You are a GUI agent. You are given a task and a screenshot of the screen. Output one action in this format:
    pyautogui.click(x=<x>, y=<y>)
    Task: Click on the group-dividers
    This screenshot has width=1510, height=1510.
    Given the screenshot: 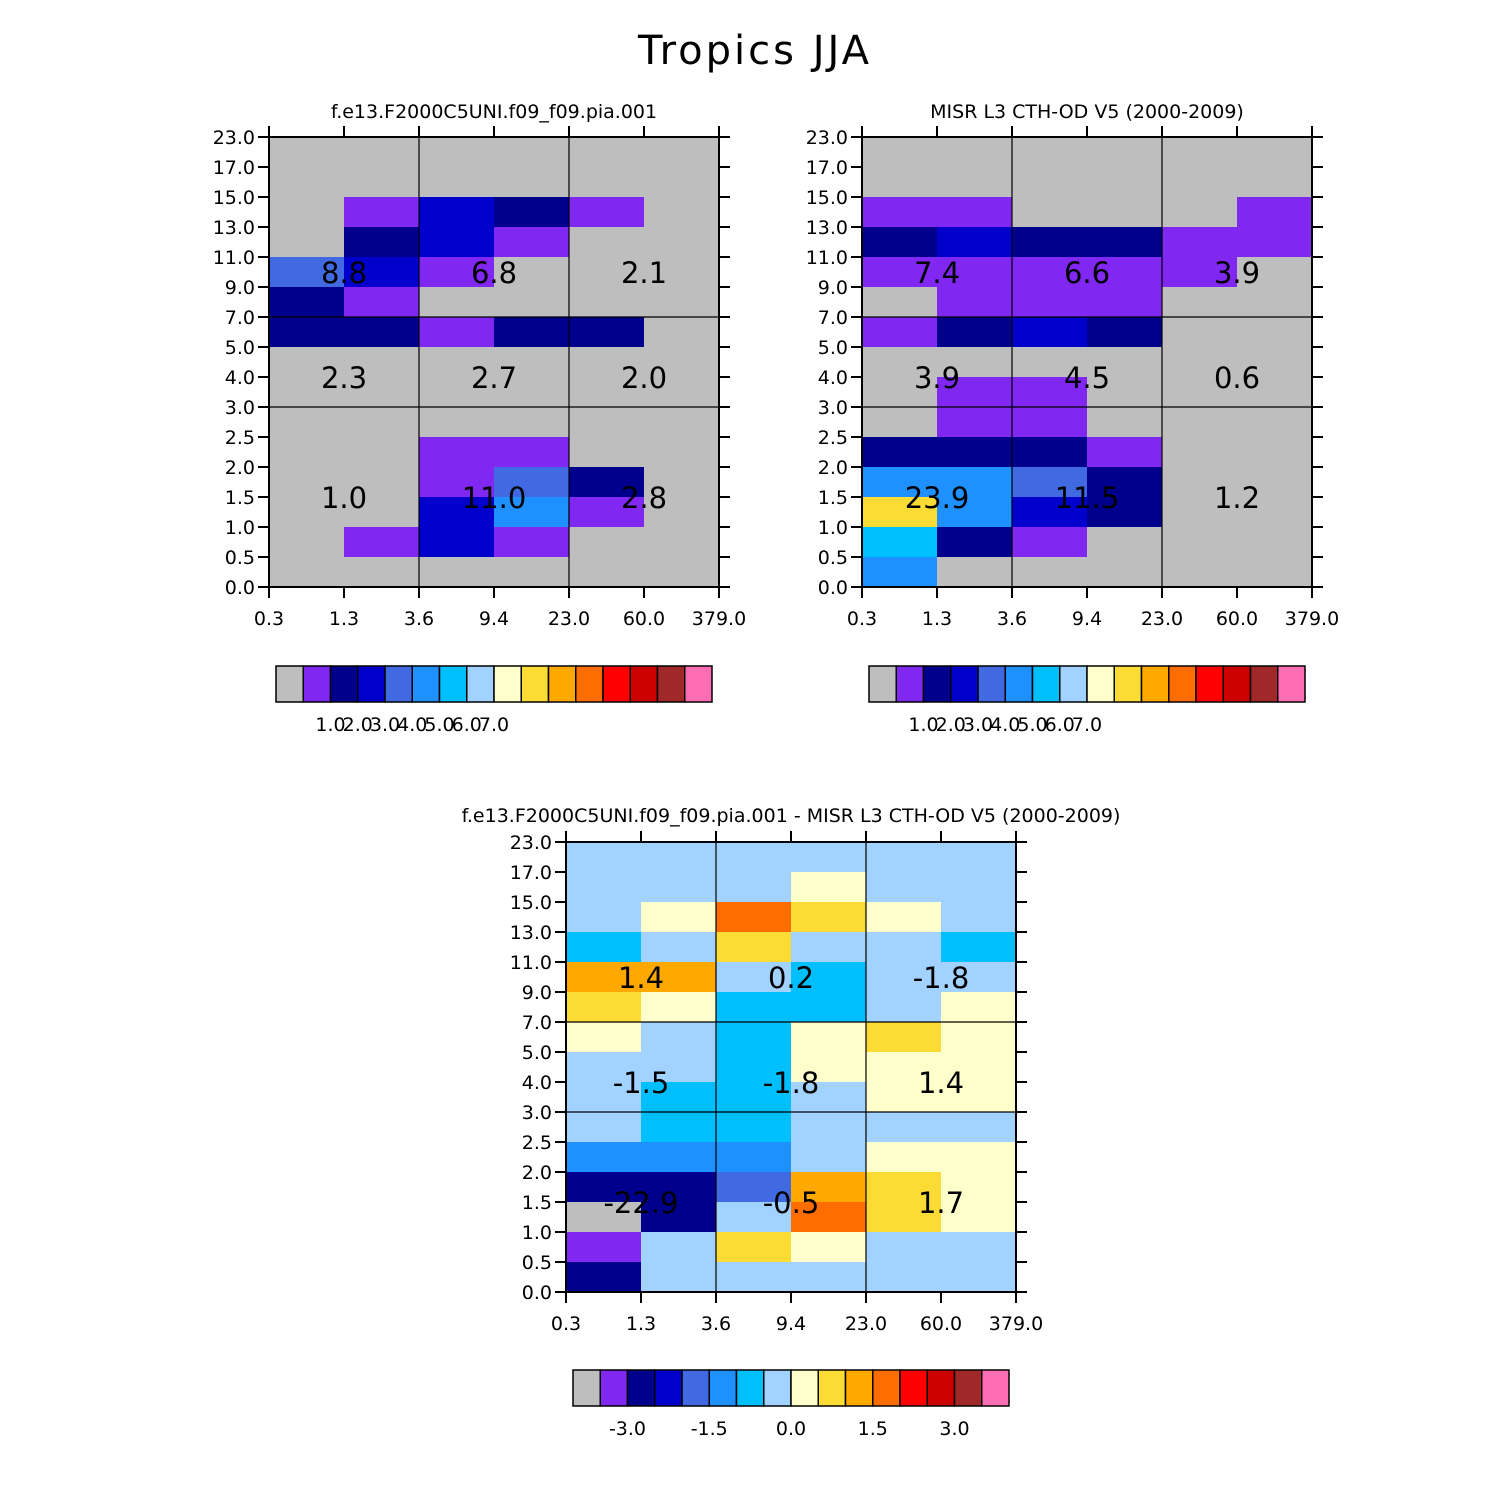 What is the action you would take?
    pyautogui.click(x=791, y=1067)
    